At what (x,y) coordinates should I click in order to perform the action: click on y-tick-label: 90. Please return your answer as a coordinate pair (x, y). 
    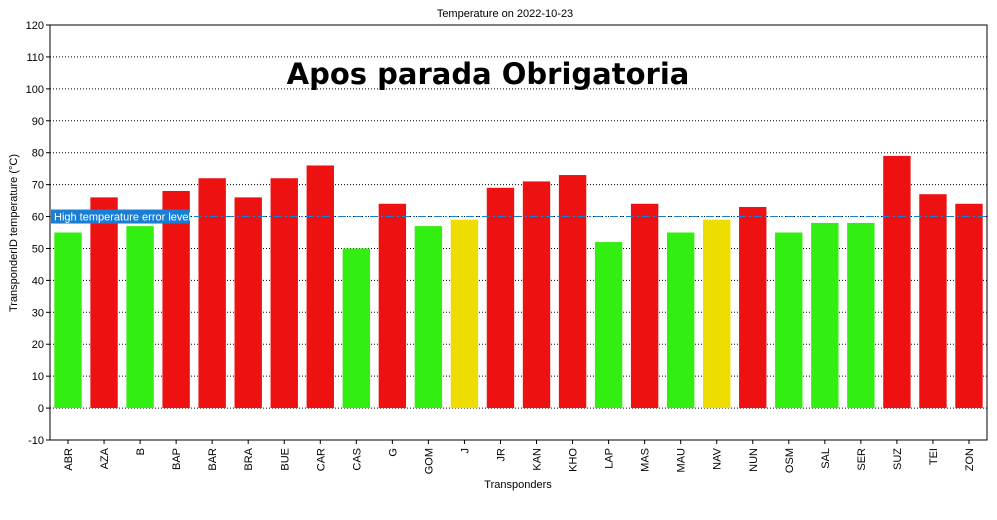
    Looking at the image, I should click on (38, 122).